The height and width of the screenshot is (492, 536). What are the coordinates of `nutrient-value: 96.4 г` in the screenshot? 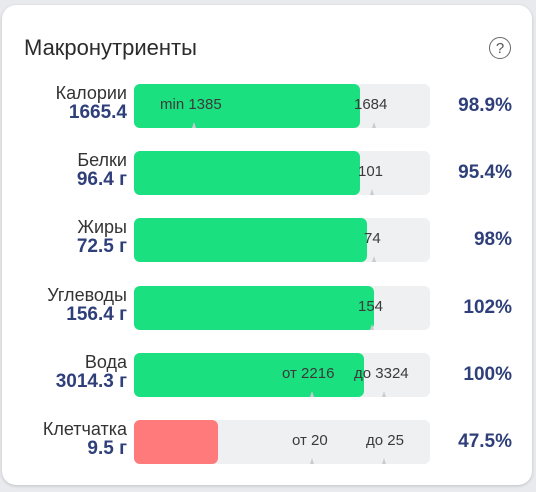 It's located at (101, 179).